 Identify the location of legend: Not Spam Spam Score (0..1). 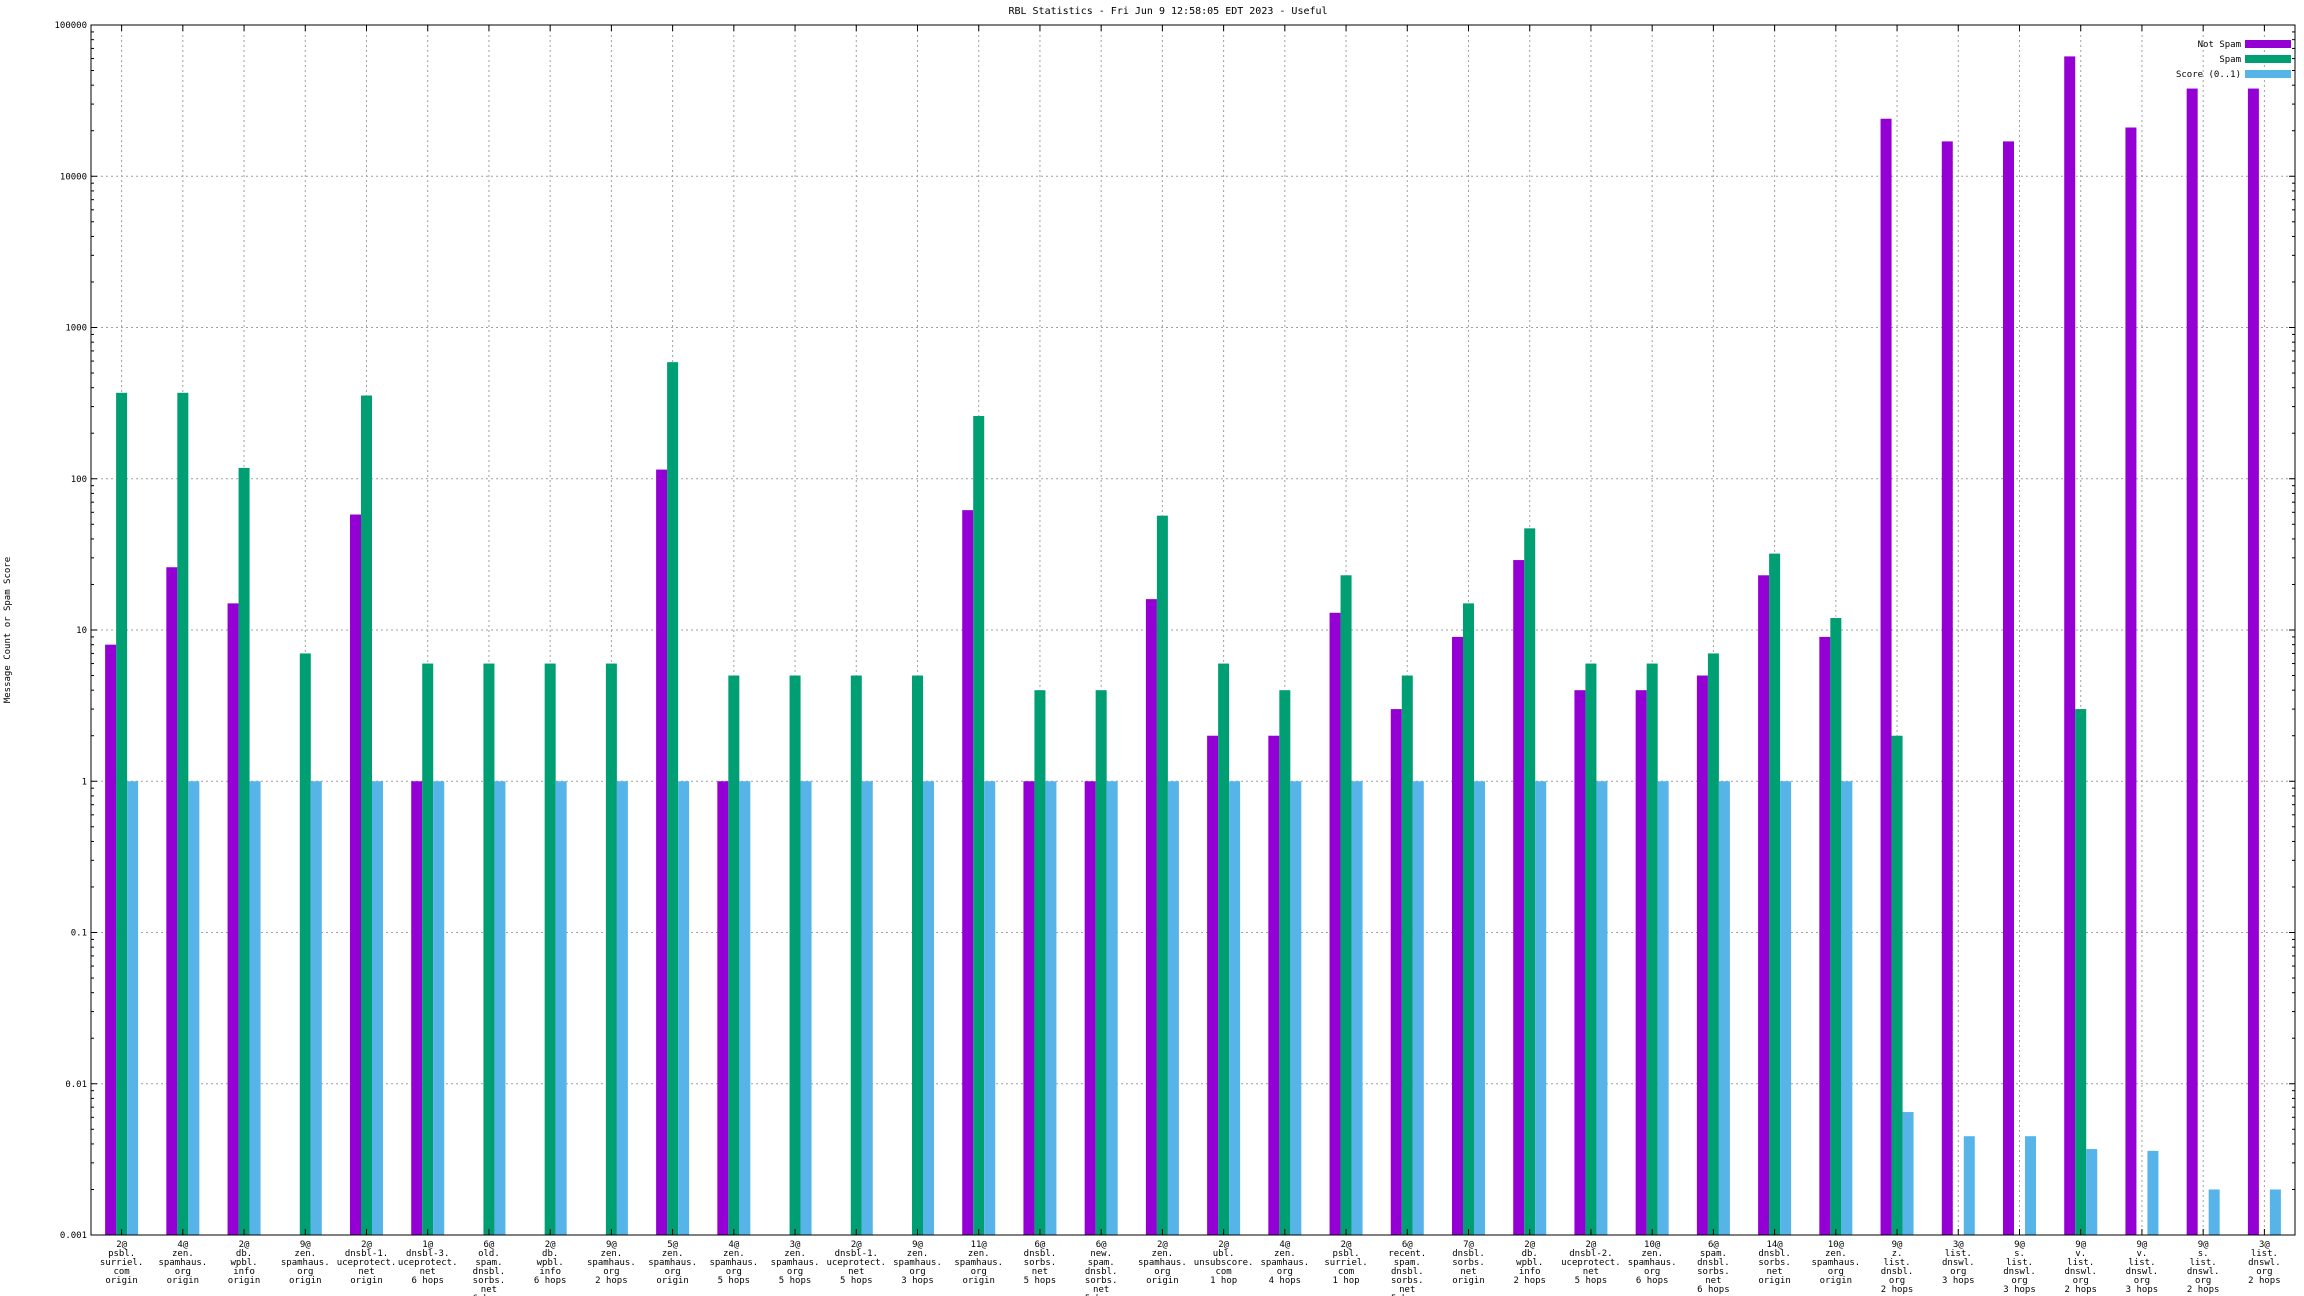
(2233, 60).